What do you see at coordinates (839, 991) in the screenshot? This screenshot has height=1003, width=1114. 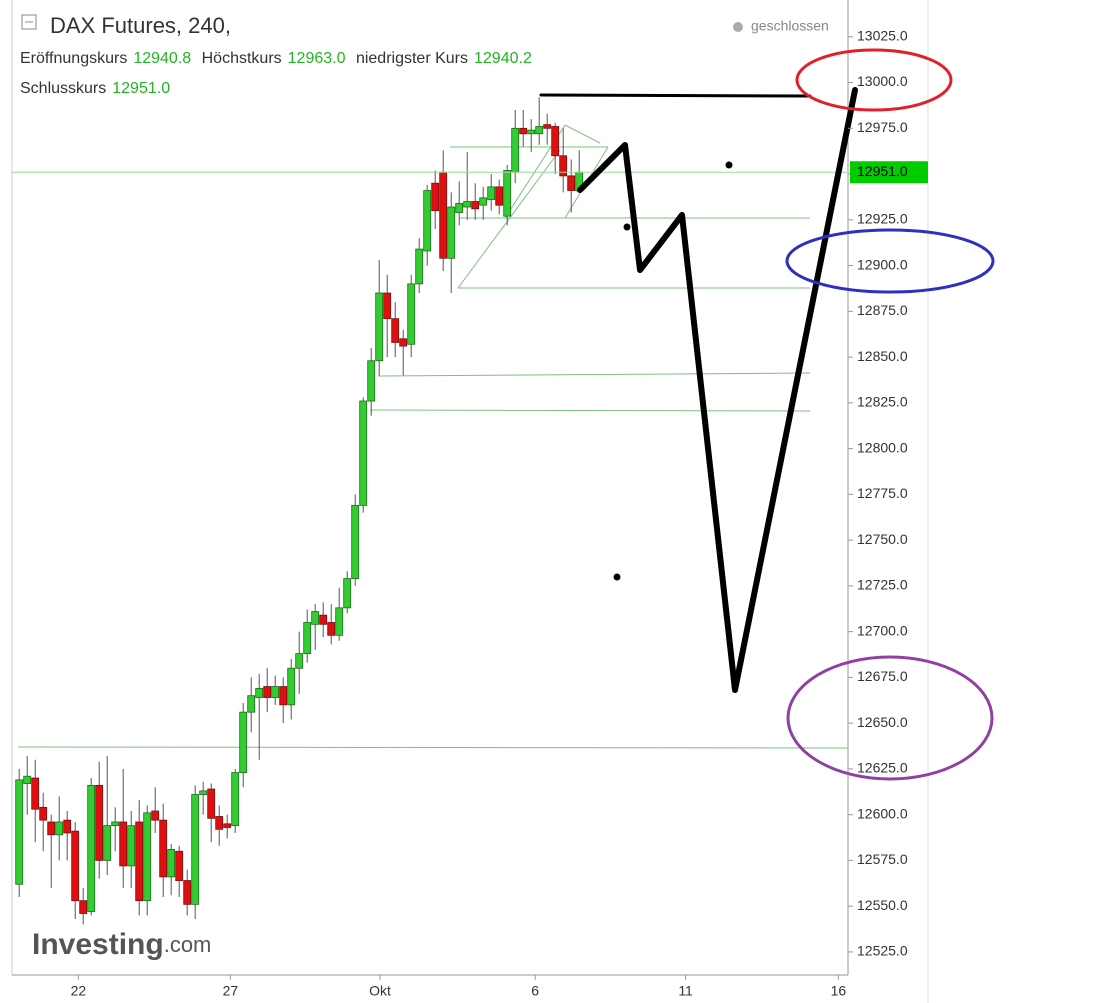 I see `x-tick-label: 16` at bounding box center [839, 991].